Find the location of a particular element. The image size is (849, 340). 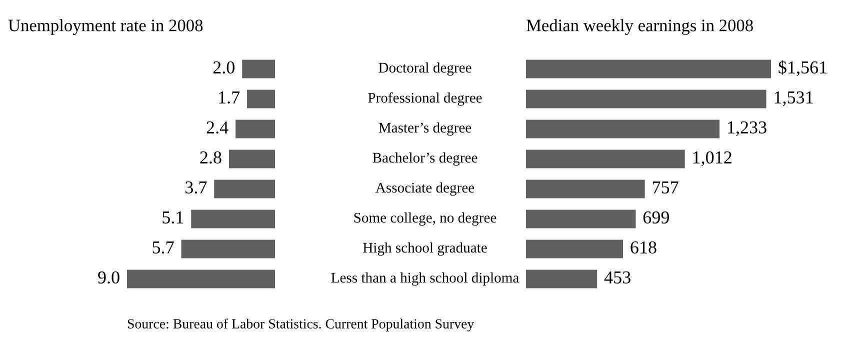

data-label: 2.8 is located at coordinates (211, 157).